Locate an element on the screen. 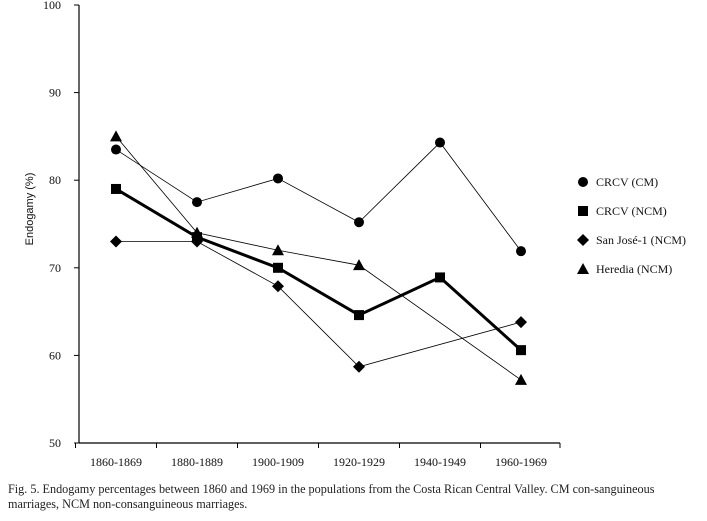 Image resolution: width=707 pixels, height=521 pixels. legend-label: Heredia (NCM) is located at coordinates (634, 269).